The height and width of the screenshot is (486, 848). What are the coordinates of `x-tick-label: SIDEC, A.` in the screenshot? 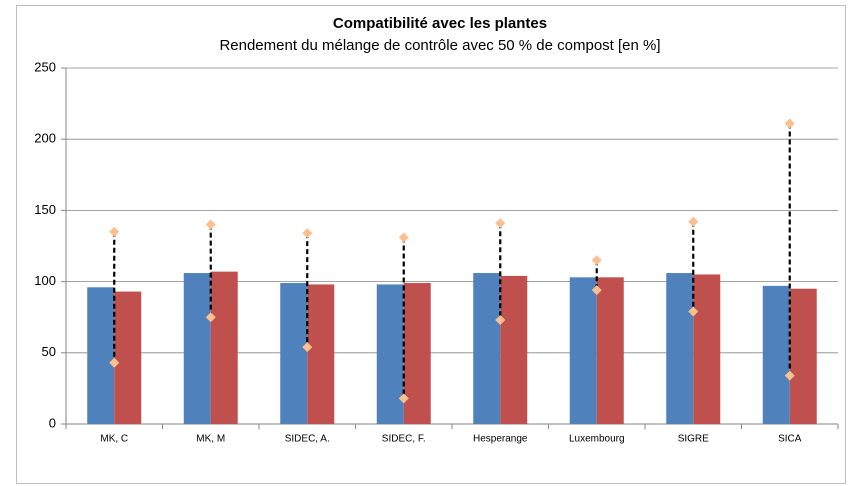 It's located at (307, 439).